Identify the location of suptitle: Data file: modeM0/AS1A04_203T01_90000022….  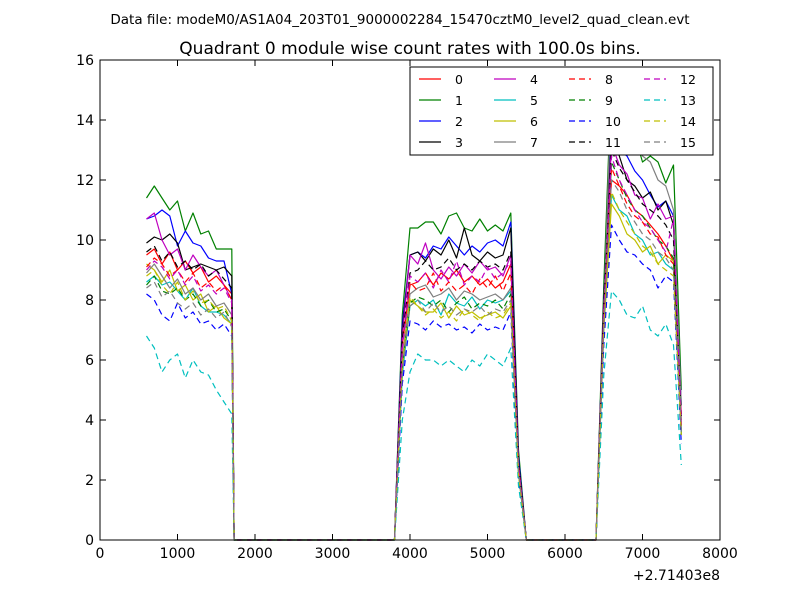
(399, 20).